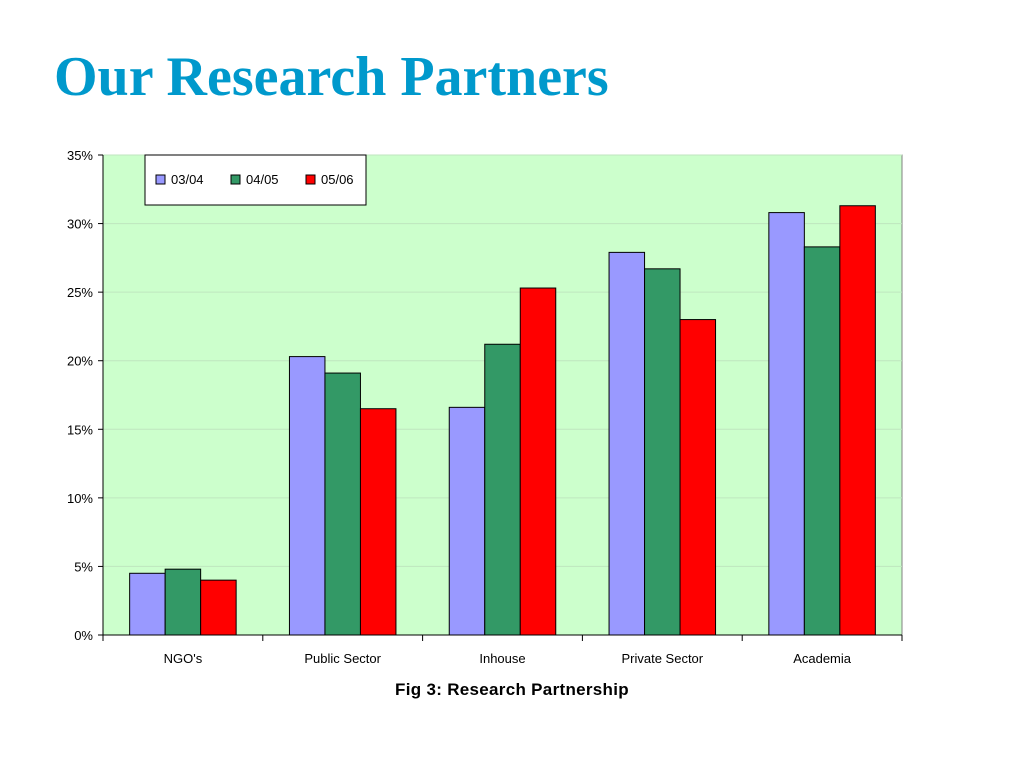 Image resolution: width=1024 pixels, height=768 pixels. What do you see at coordinates (80, 498) in the screenshot?
I see `y-tick-label: 10%` at bounding box center [80, 498].